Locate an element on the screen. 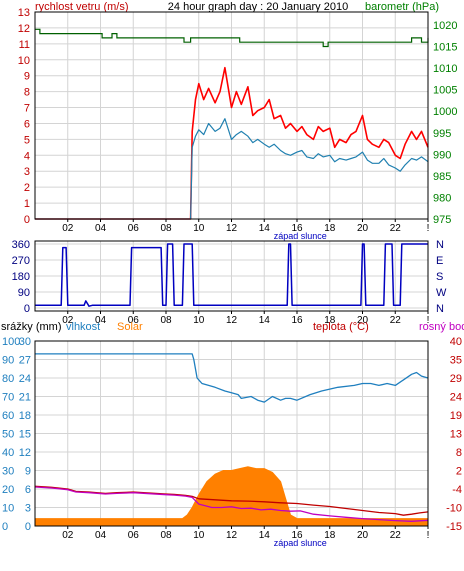 The image size is (464, 571). temperature-tick-label: 24 is located at coordinates (456, 398).